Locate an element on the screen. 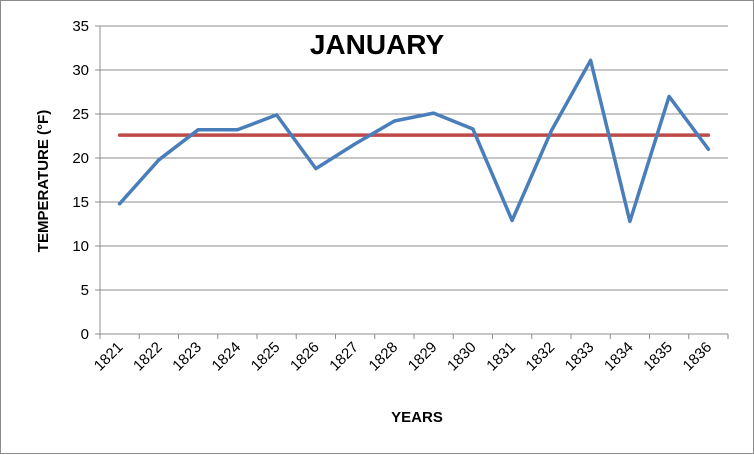 The width and height of the screenshot is (754, 455). x-tick-label: 1824 is located at coordinates (227, 357).